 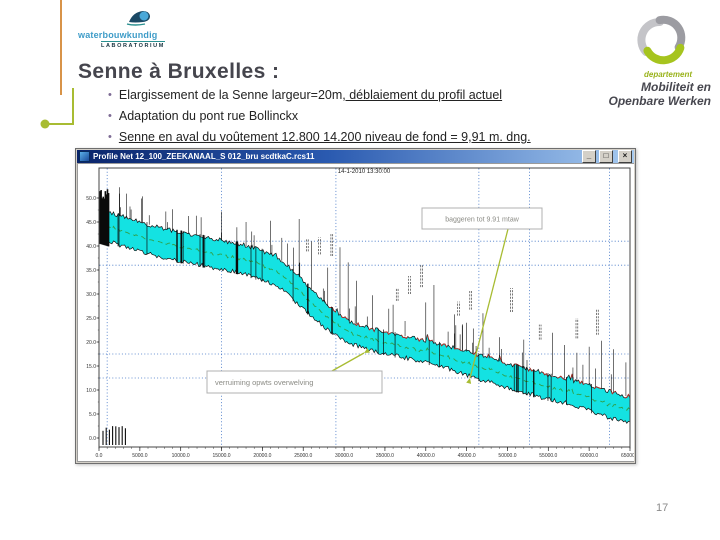 I want to click on logo-right-line2: Mobiliteit en, so click(x=676, y=87).